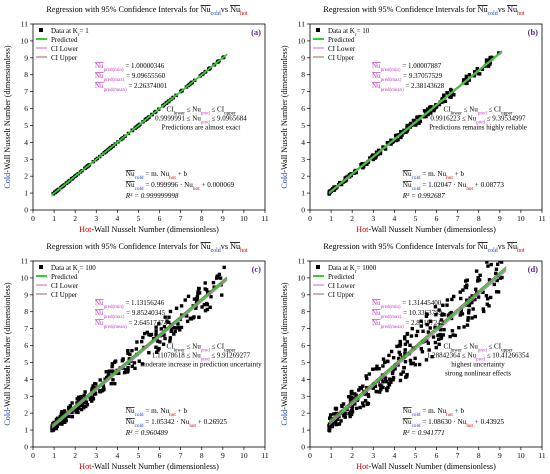 This screenshot has height=474, width=550. Describe the element at coordinates (301, 261) in the screenshot. I see `y-tick-label: 11` at that location.